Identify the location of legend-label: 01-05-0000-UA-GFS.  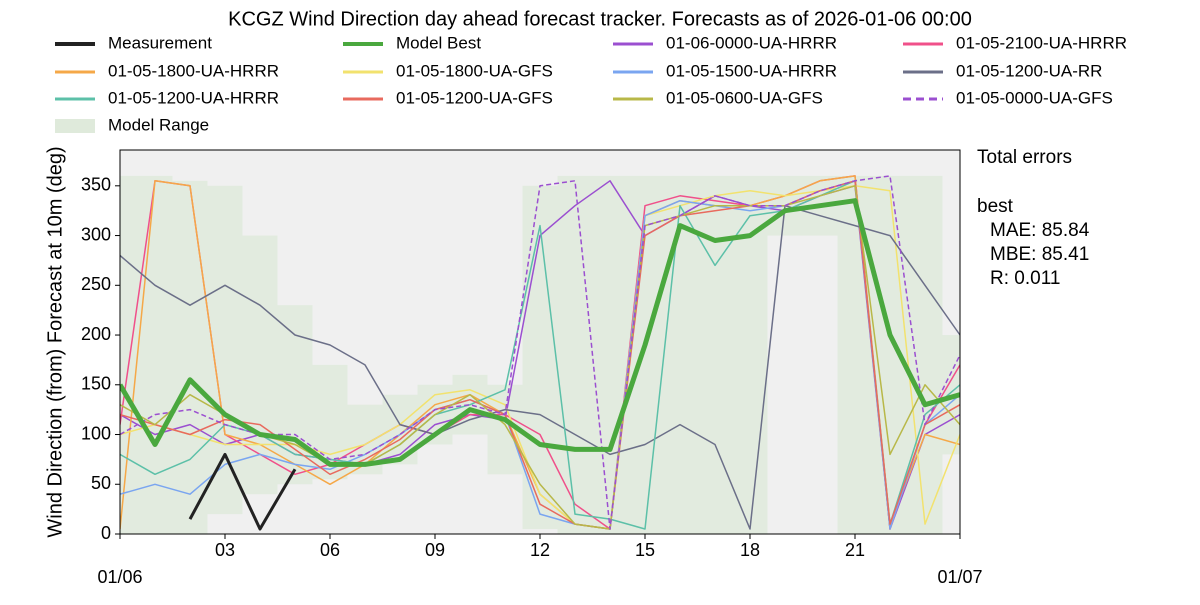
(1034, 97).